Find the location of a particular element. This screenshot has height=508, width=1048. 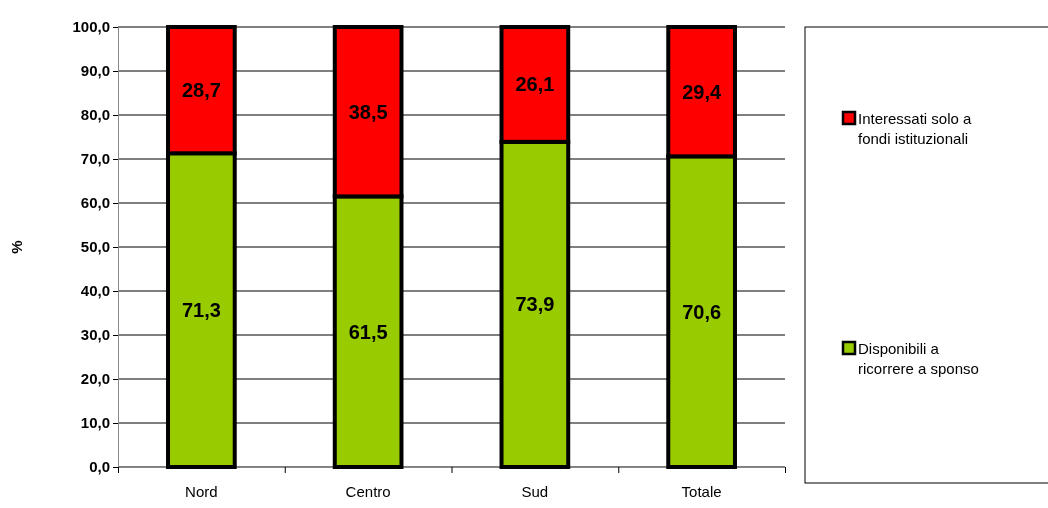

y-tick-label: 40,0 is located at coordinates (95, 291).